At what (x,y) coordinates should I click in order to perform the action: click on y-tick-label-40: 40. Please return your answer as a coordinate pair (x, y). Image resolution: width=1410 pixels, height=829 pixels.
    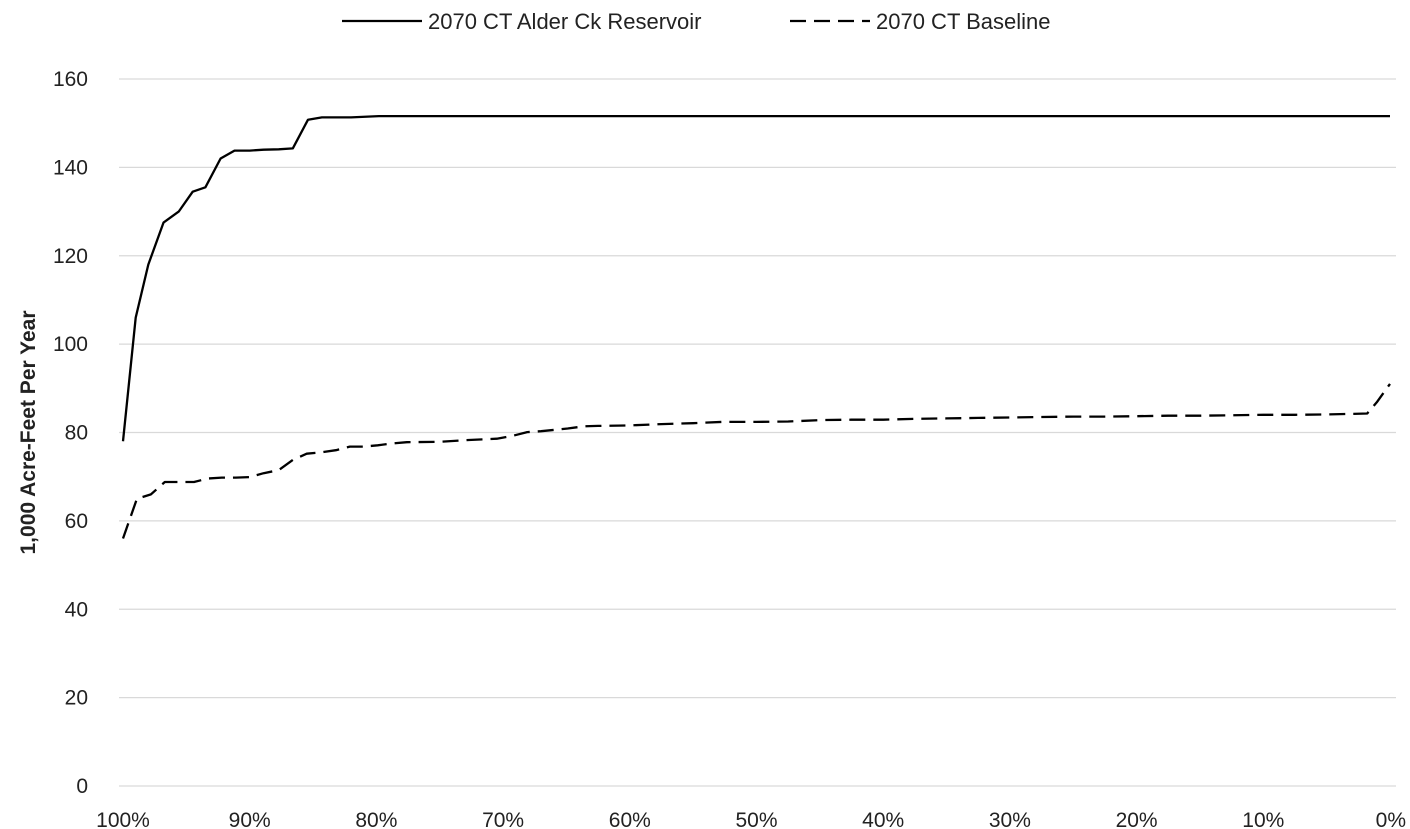
    Looking at the image, I should click on (76, 609).